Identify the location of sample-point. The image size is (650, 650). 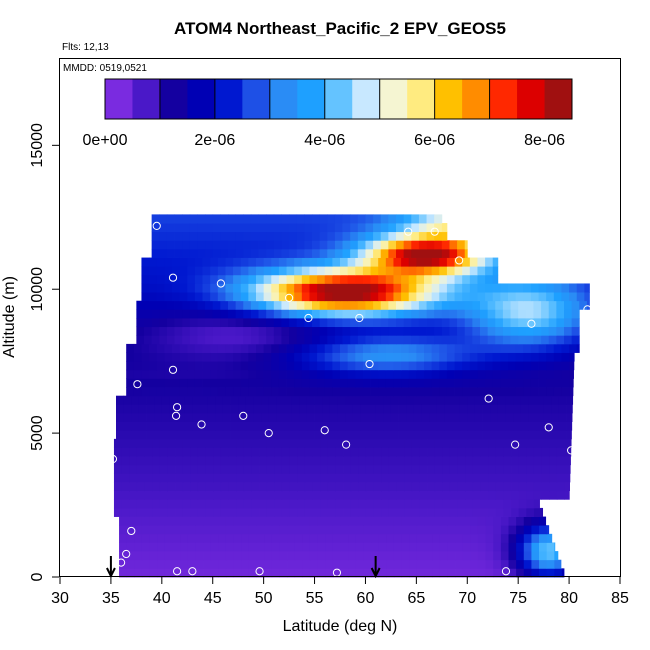
(177, 571).